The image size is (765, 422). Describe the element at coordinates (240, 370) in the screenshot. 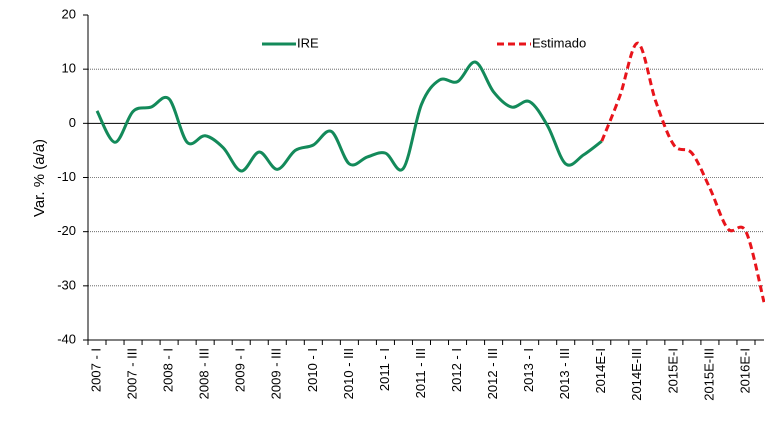

I see `x-tick-label: 2009 - I` at that location.